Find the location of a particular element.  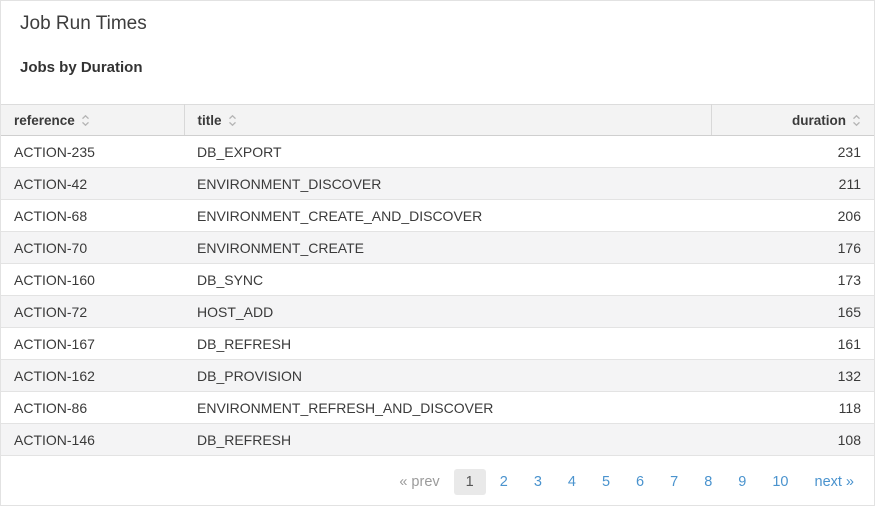

column-header-duration: duration is located at coordinates (792, 120).